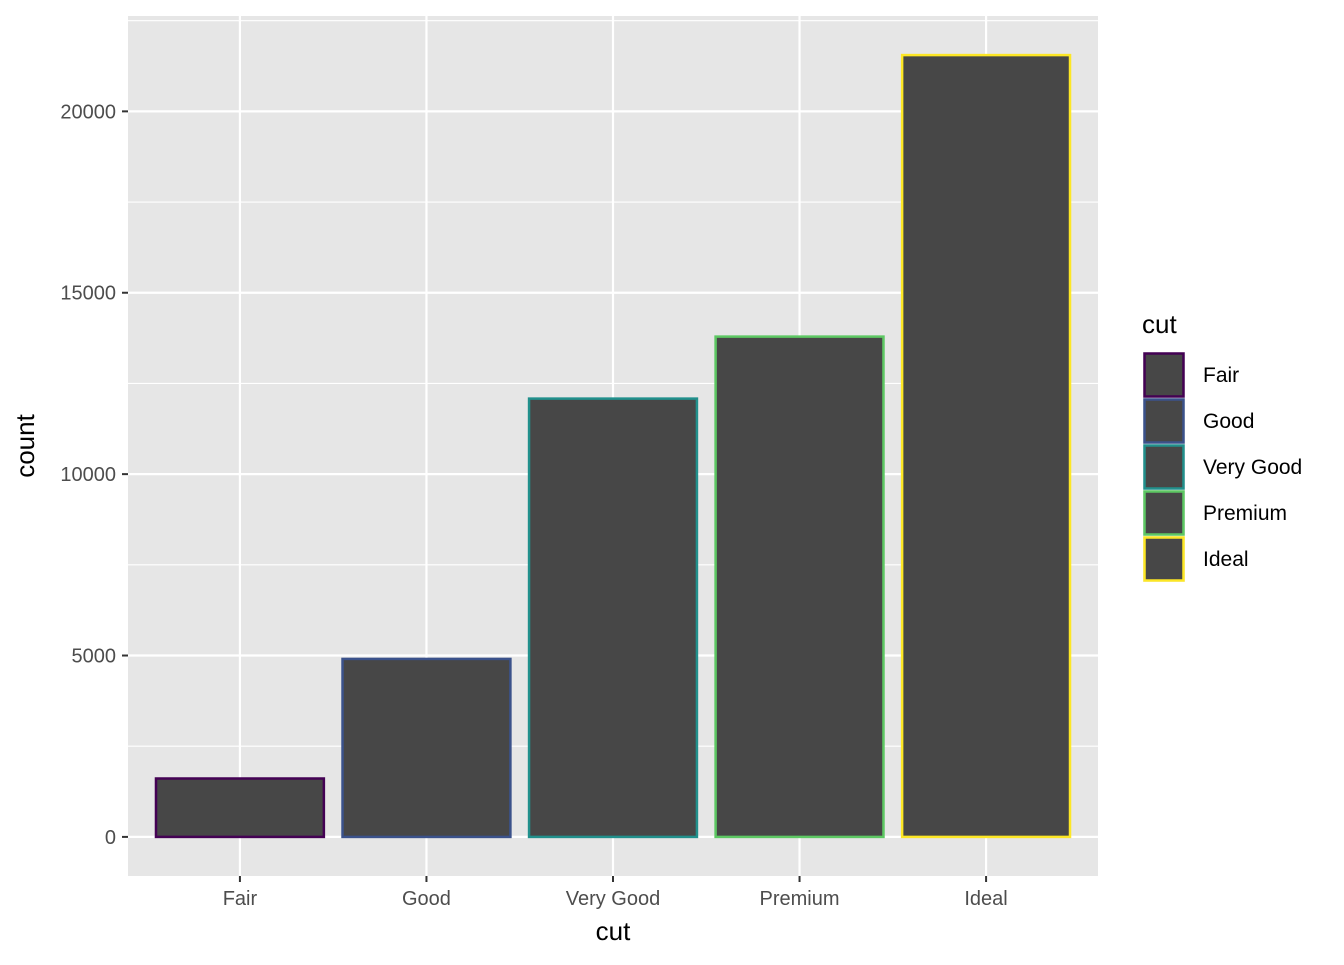 The width and height of the screenshot is (1344, 965). Describe the element at coordinates (800, 899) in the screenshot. I see `x-tick-label: Premium` at that location.